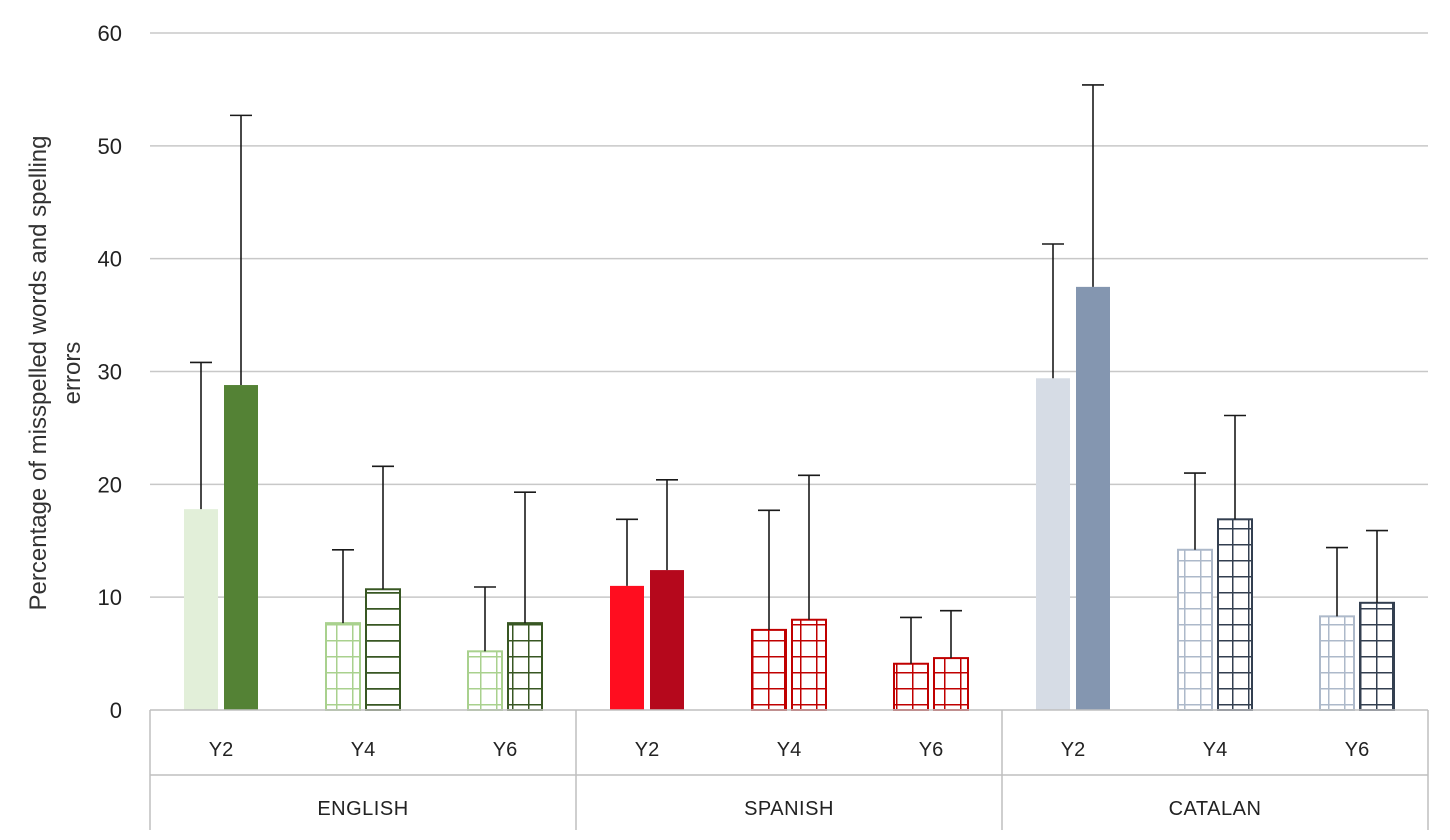 This screenshot has width=1450, height=840. I want to click on x-axis-group-labels: ENGLISH SPANISH CATALAN, so click(789, 809).